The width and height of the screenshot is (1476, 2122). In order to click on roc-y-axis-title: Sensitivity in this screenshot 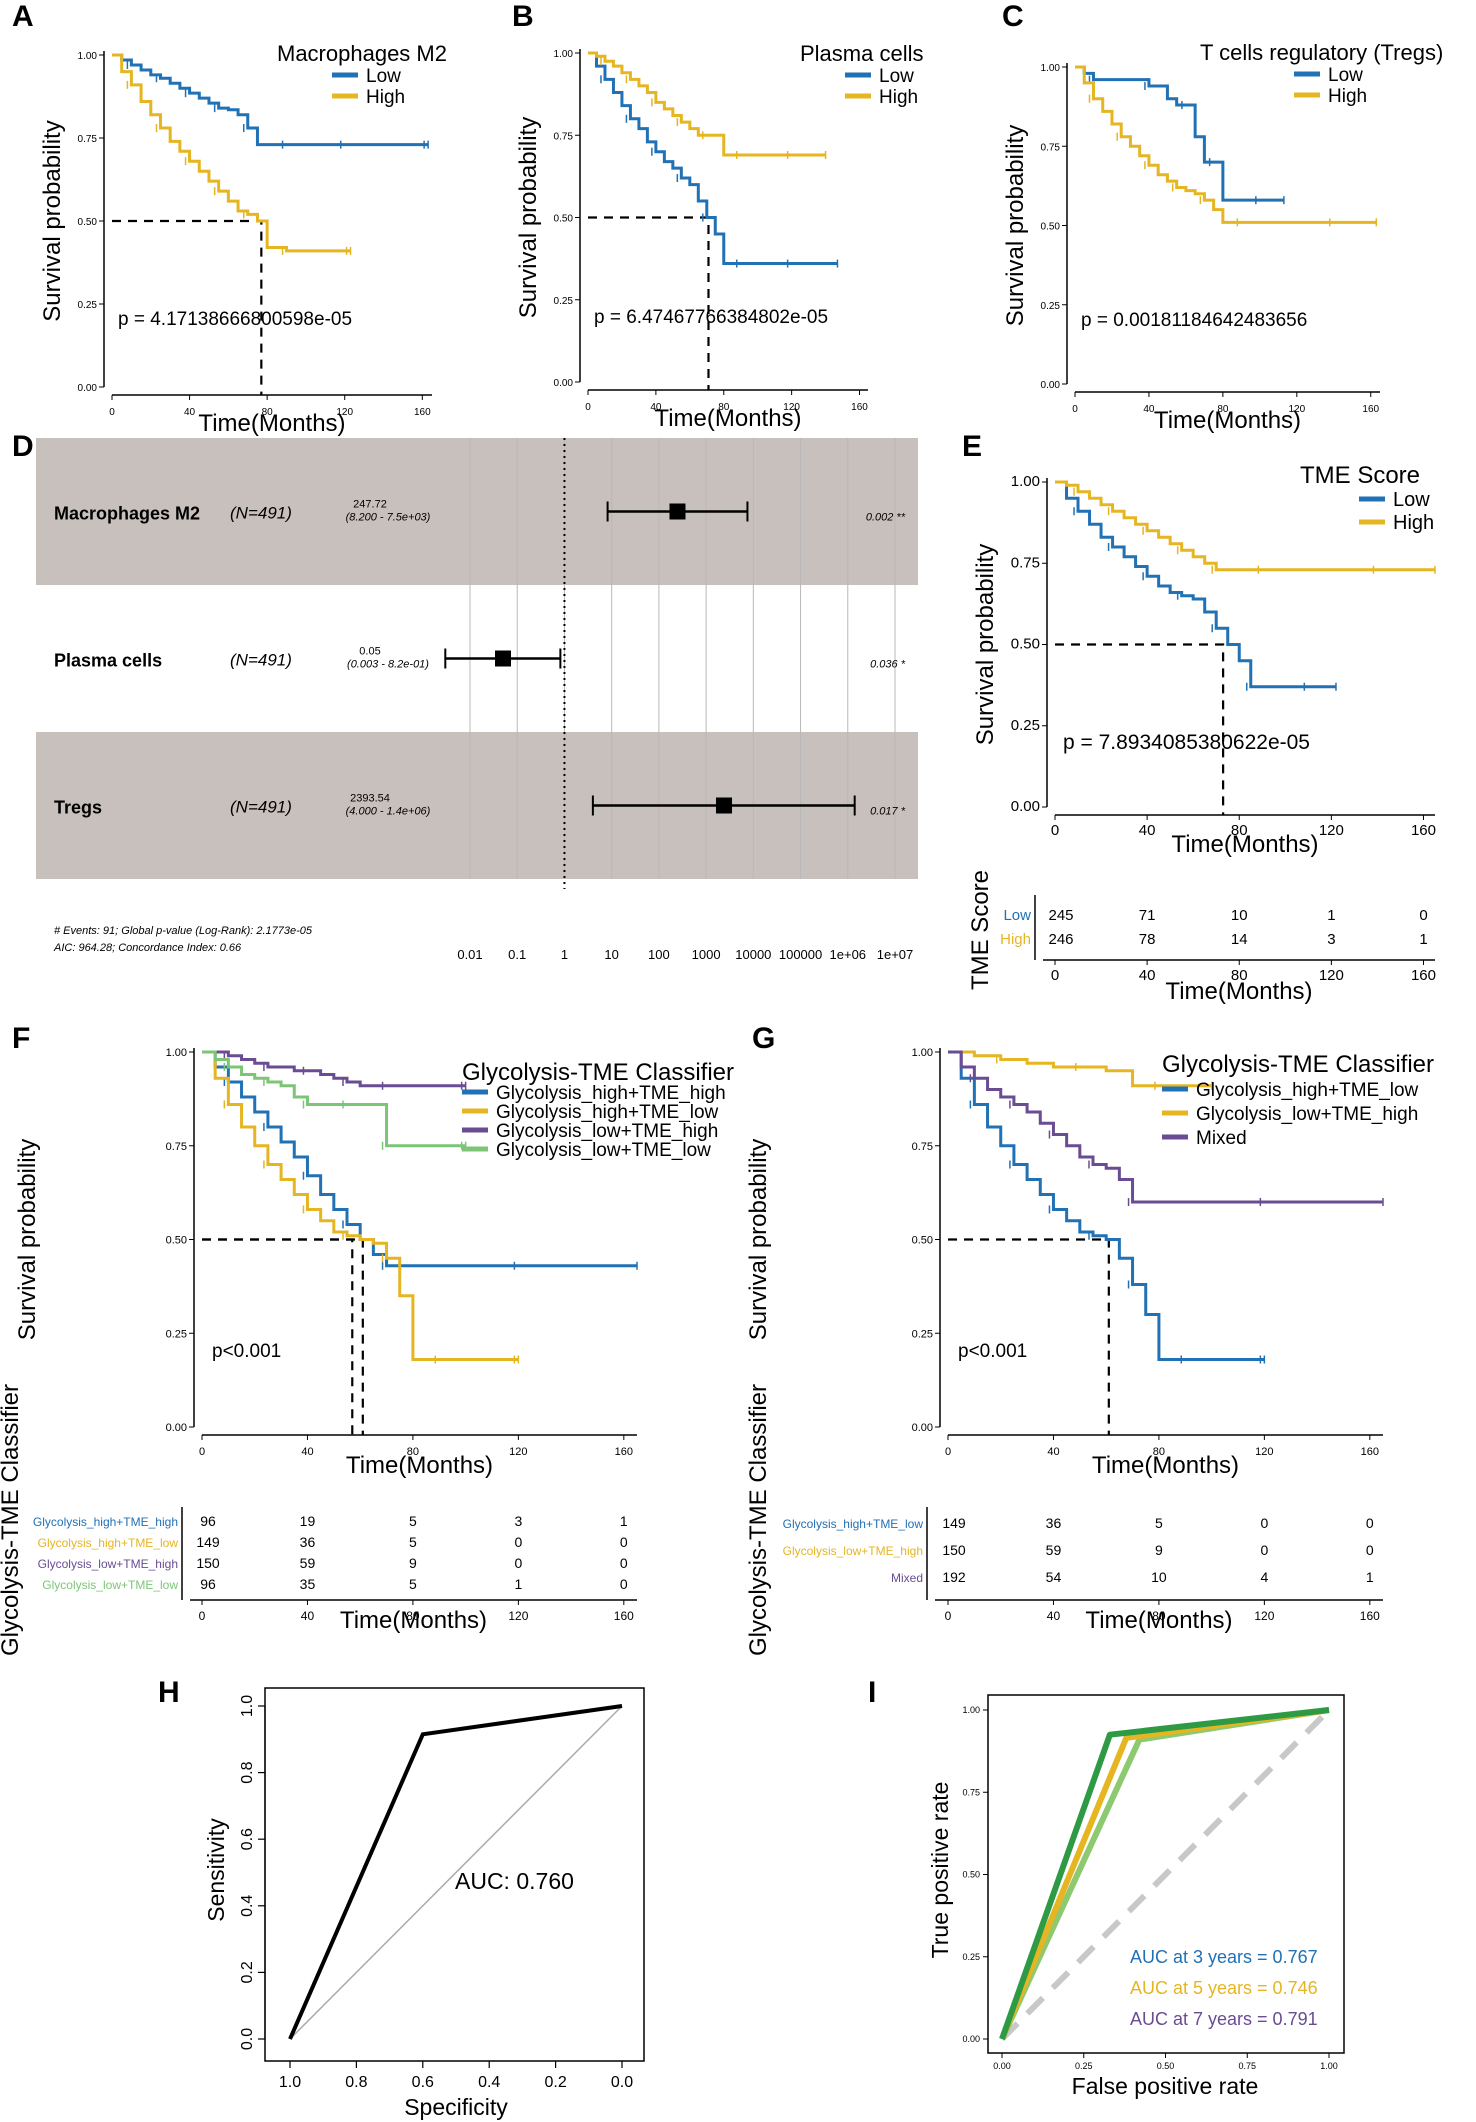, I will do `click(216, 1870)`.